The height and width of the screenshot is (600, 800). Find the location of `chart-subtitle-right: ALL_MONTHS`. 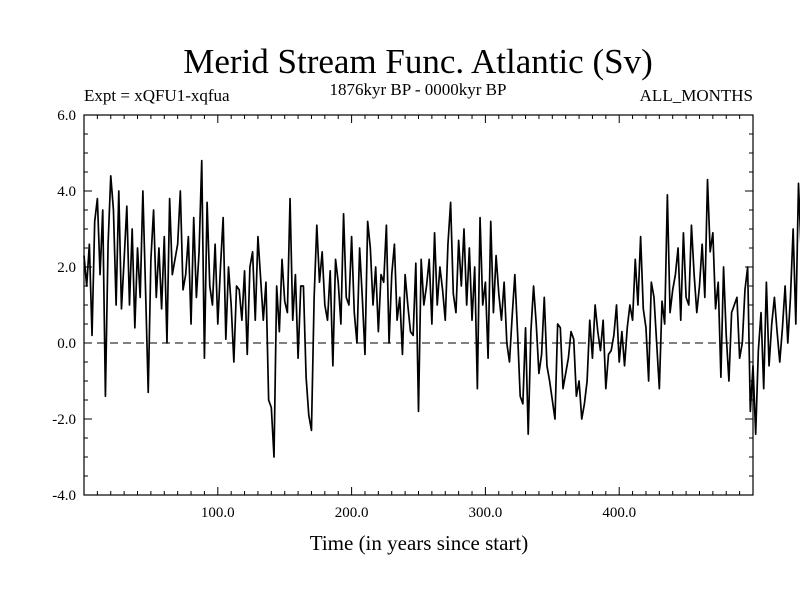

chart-subtitle-right: ALL_MONTHS is located at coordinates (696, 95).